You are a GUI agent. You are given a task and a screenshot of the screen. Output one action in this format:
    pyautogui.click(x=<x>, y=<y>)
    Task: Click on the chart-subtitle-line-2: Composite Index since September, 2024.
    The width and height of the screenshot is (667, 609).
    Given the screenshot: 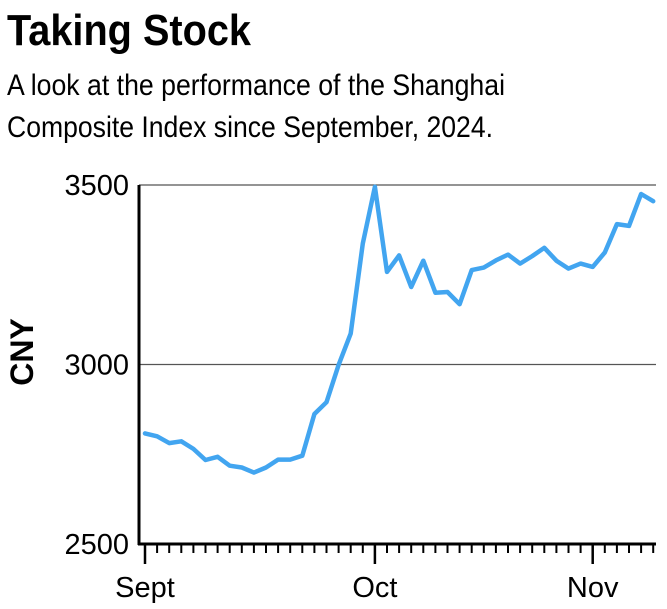 What is the action you would take?
    pyautogui.click(x=250, y=127)
    